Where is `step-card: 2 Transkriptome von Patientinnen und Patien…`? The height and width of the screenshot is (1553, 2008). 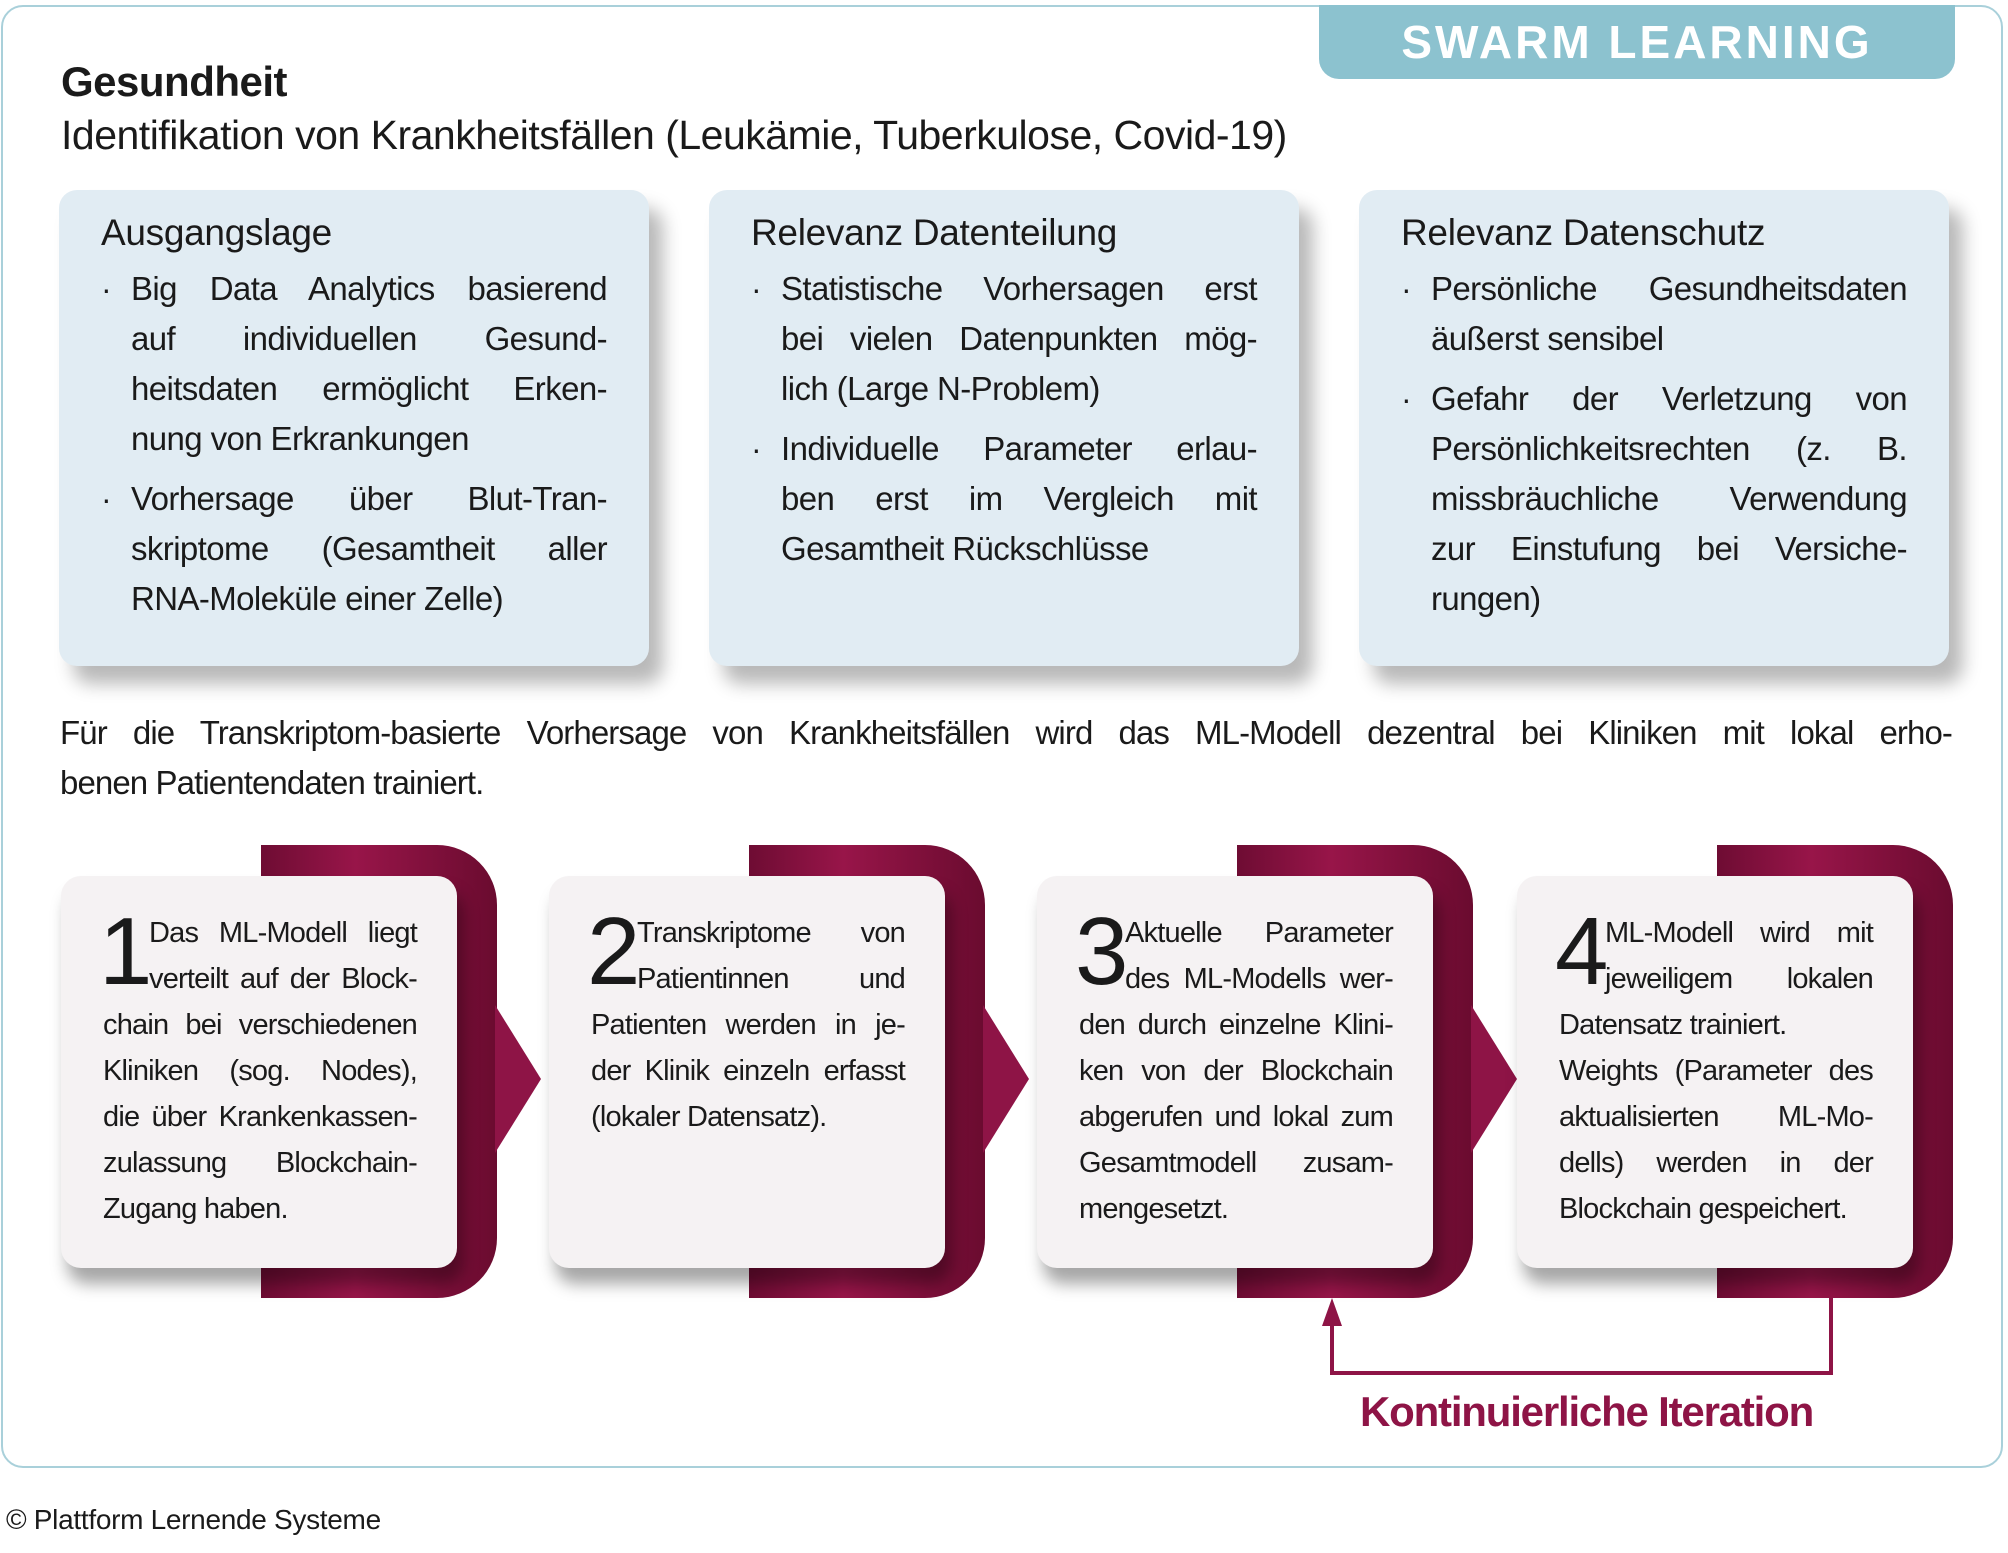
step-card: 2 Transkriptome von Patientinnen und Patien… is located at coordinates (747, 1072).